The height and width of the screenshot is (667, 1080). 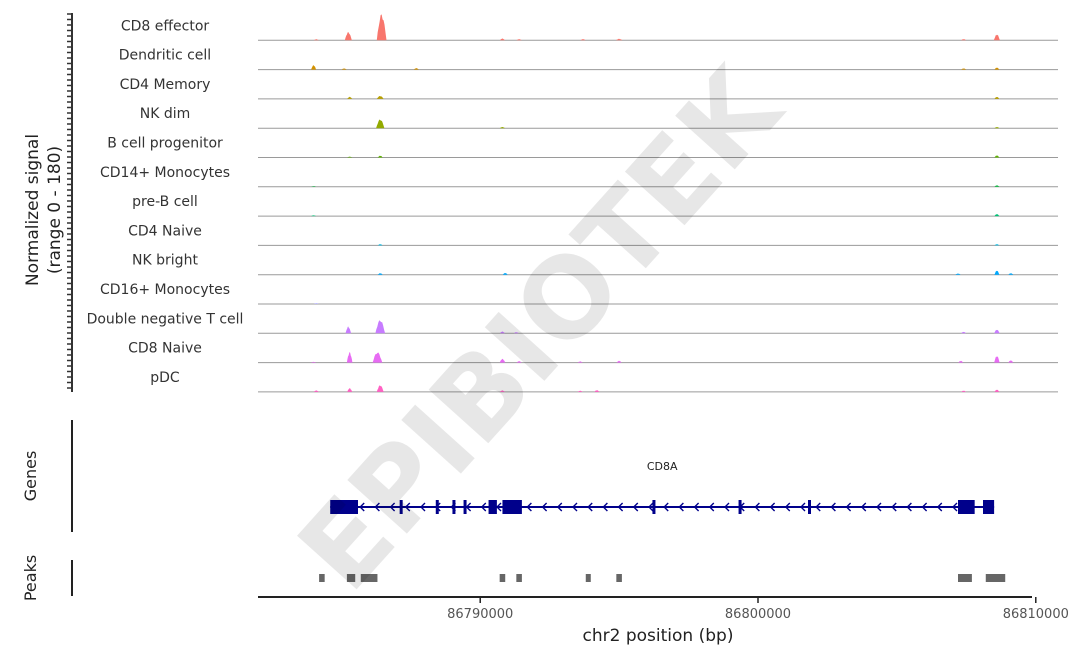 What do you see at coordinates (480, 614) in the screenshot?
I see `x-tick-label: 86790000` at bounding box center [480, 614].